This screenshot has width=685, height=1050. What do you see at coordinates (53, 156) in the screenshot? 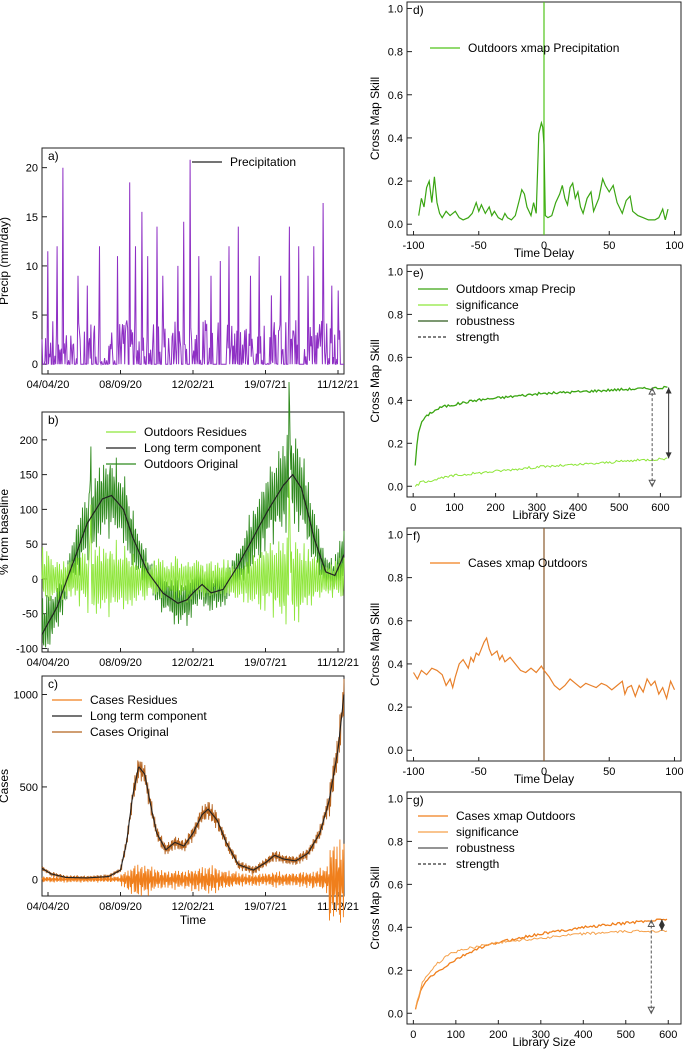
I see `panel-label: a)` at bounding box center [53, 156].